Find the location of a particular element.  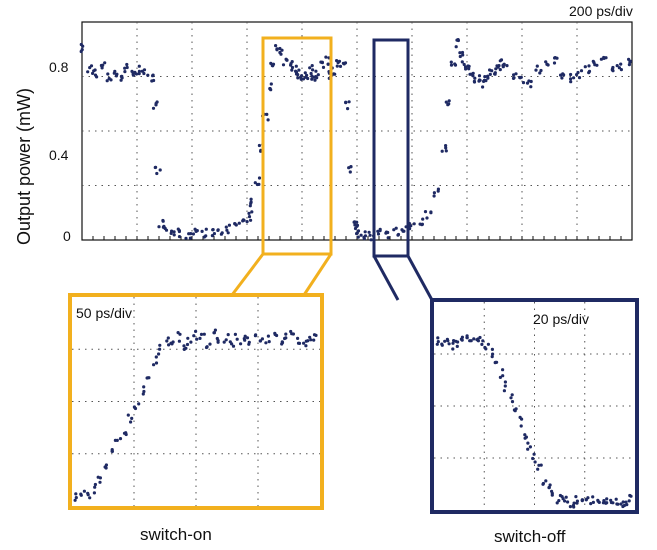

switch-on-connector-left is located at coordinates (247, 274).